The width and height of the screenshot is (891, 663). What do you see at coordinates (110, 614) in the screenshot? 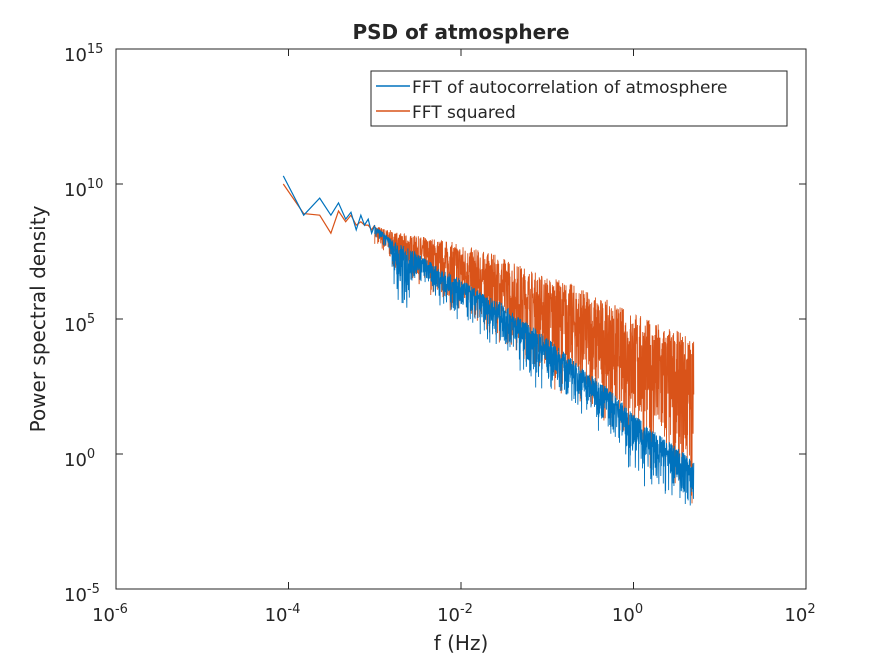
I see `x-tick-label: 10⁻⁶` at bounding box center [110, 614].